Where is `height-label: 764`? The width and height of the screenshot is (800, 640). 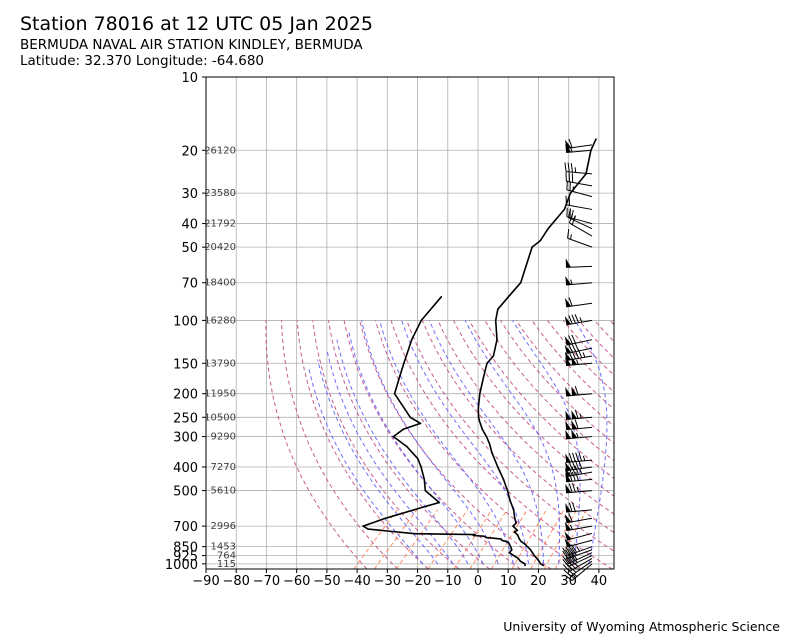 height-label: 764 is located at coordinates (226, 556).